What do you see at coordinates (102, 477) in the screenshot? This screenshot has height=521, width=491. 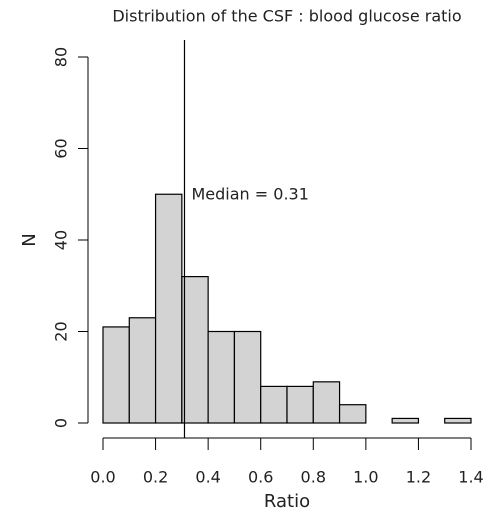 I see `x-tick-label: 0.0` at bounding box center [102, 477].